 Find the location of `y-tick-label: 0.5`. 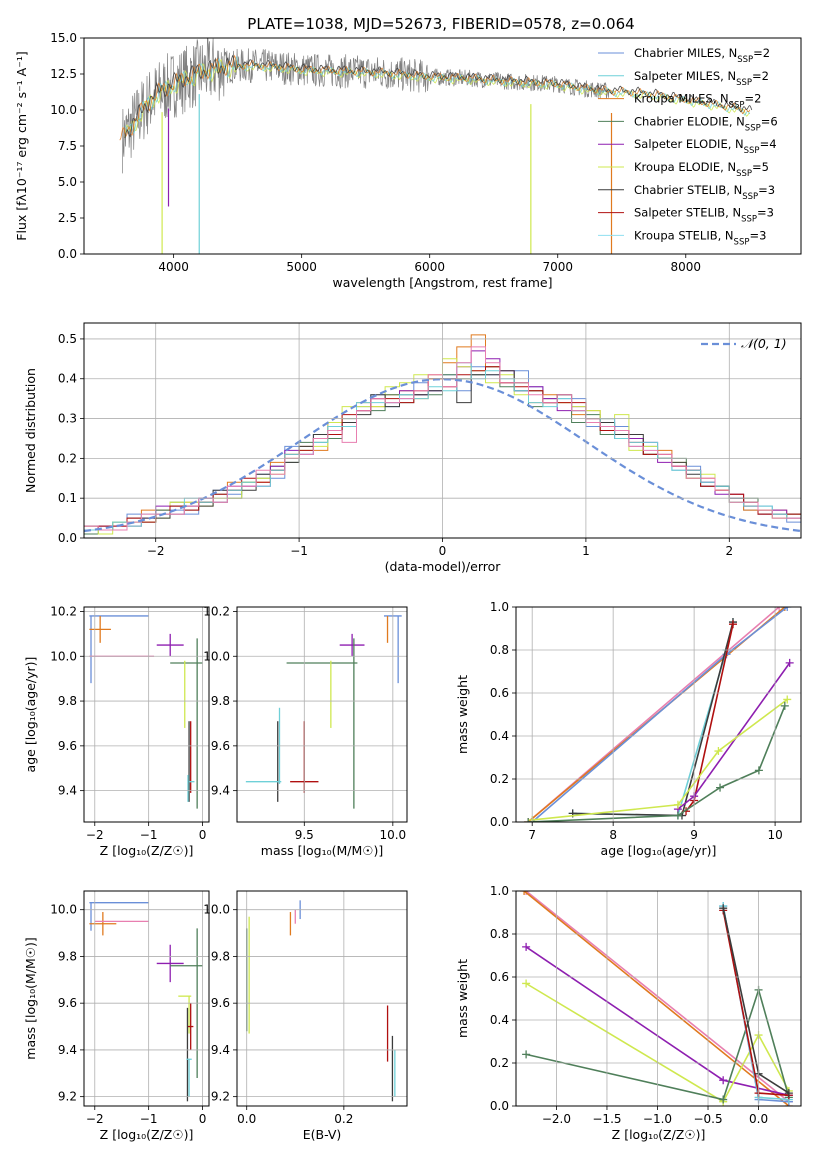

y-tick-label: 0.5 is located at coordinates (67, 339).